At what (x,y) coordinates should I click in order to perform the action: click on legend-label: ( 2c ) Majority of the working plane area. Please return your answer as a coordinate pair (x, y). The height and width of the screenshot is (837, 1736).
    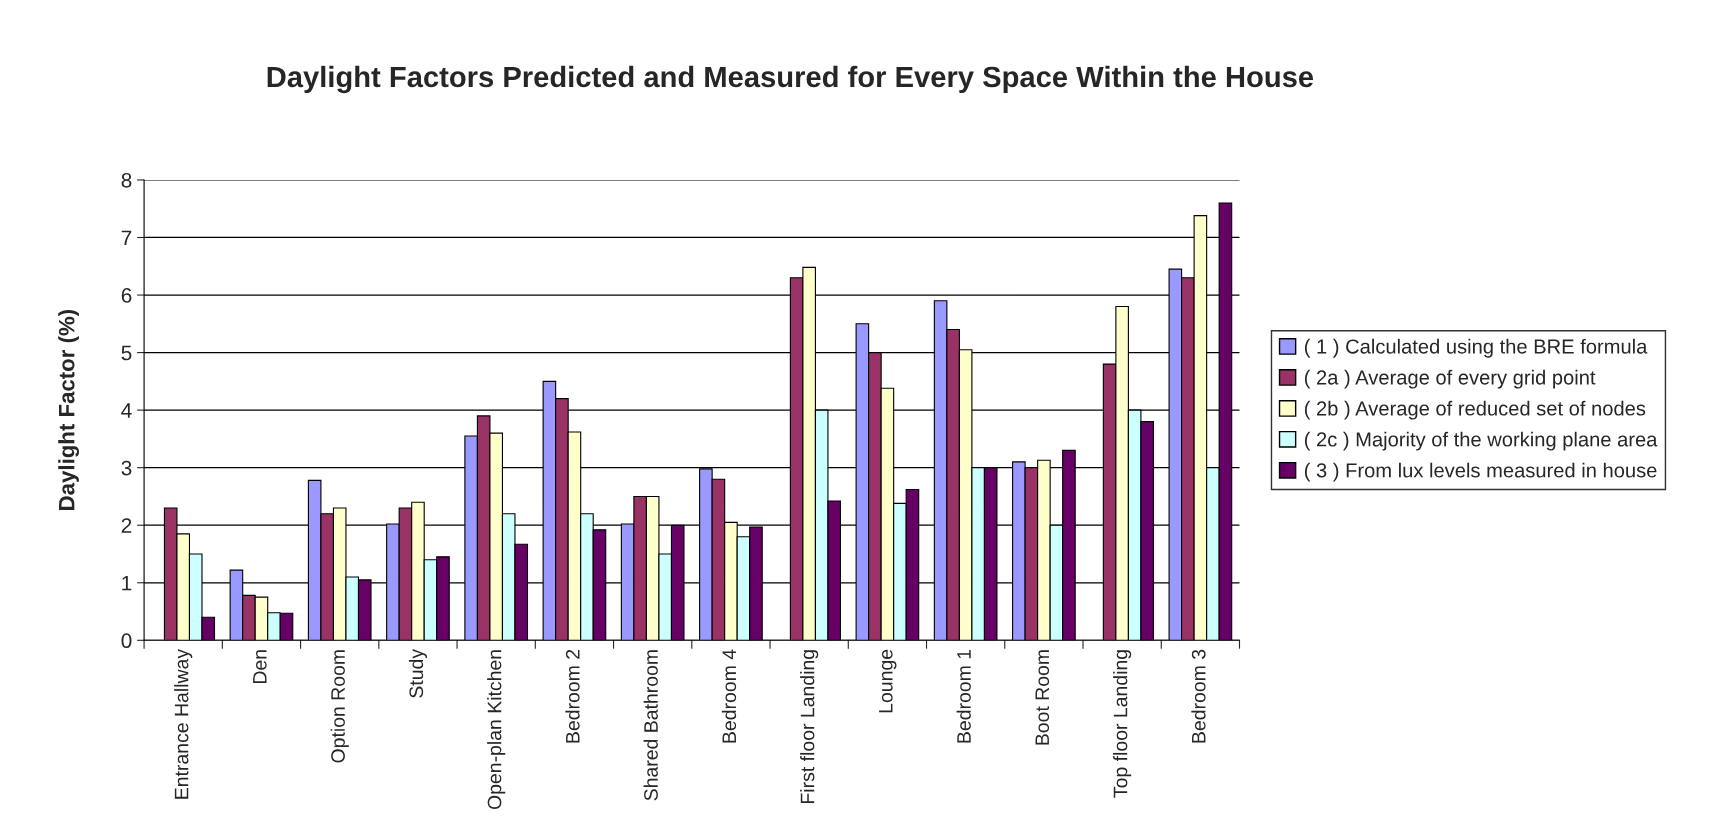
    Looking at the image, I should click on (1481, 441).